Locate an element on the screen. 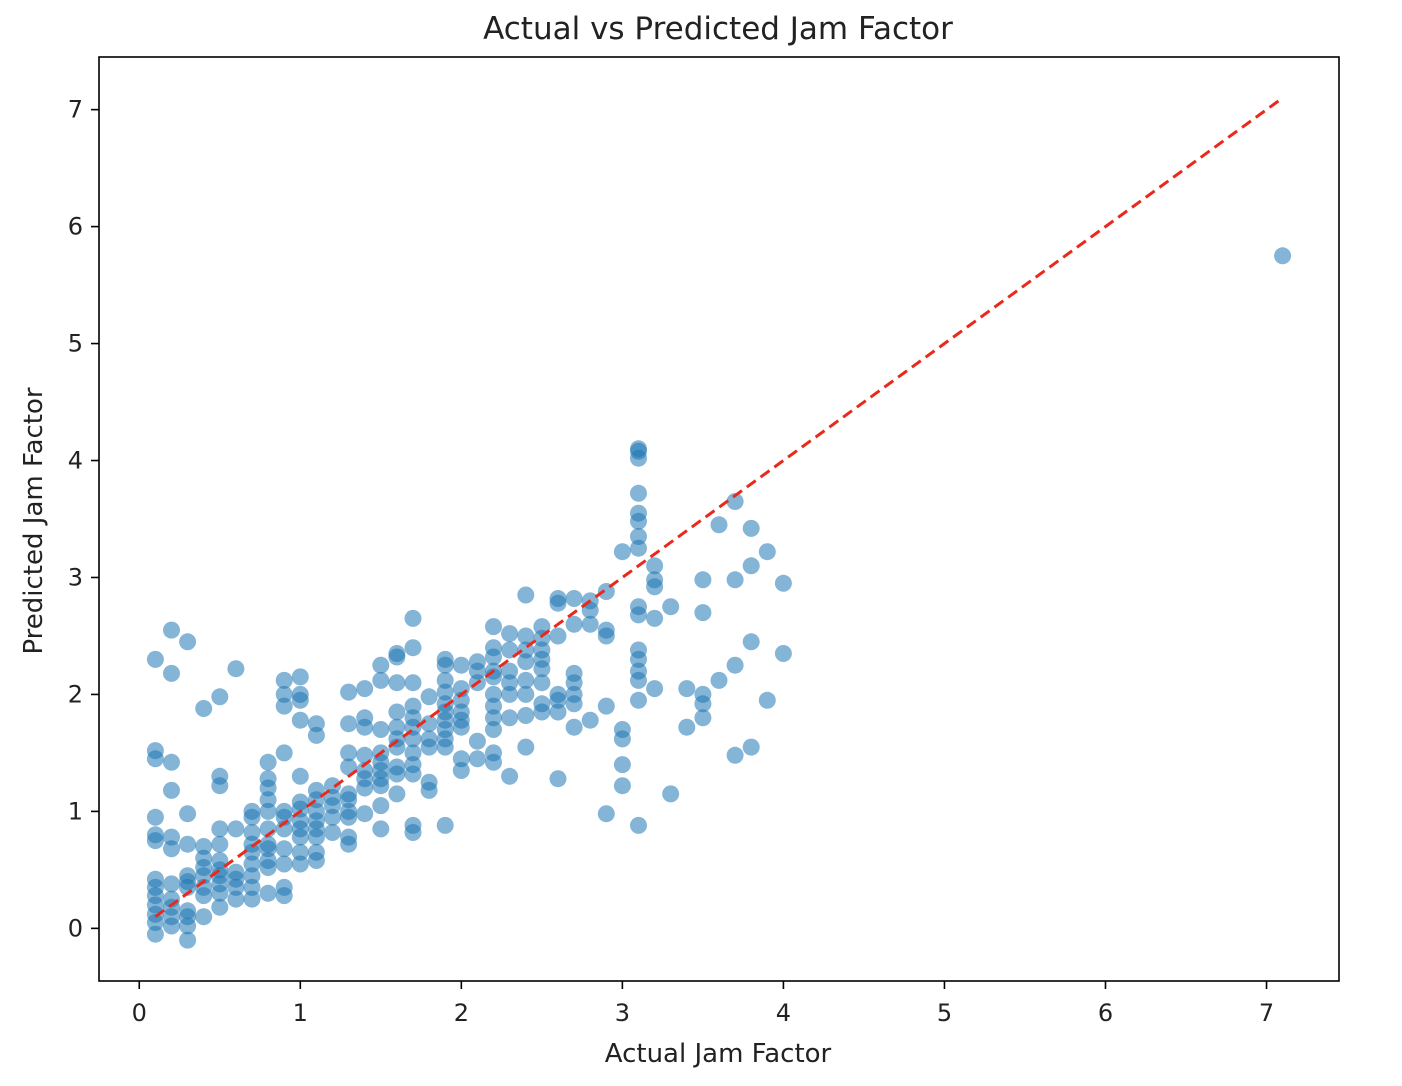 This screenshot has width=1402, height=1086. y-tick-label: 3 is located at coordinates (75, 577).